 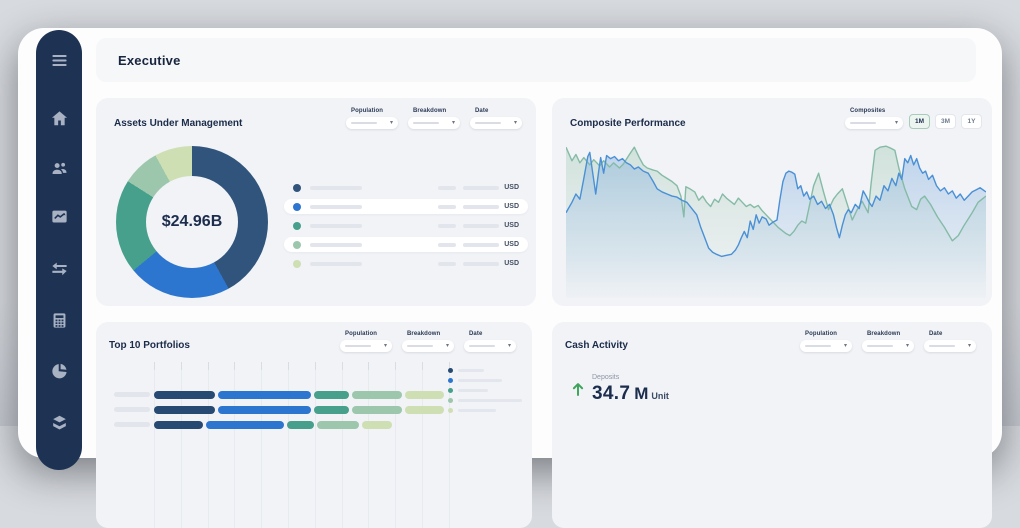 What do you see at coordinates (59, 216) in the screenshot?
I see `sidebar-item-performance` at bounding box center [59, 216].